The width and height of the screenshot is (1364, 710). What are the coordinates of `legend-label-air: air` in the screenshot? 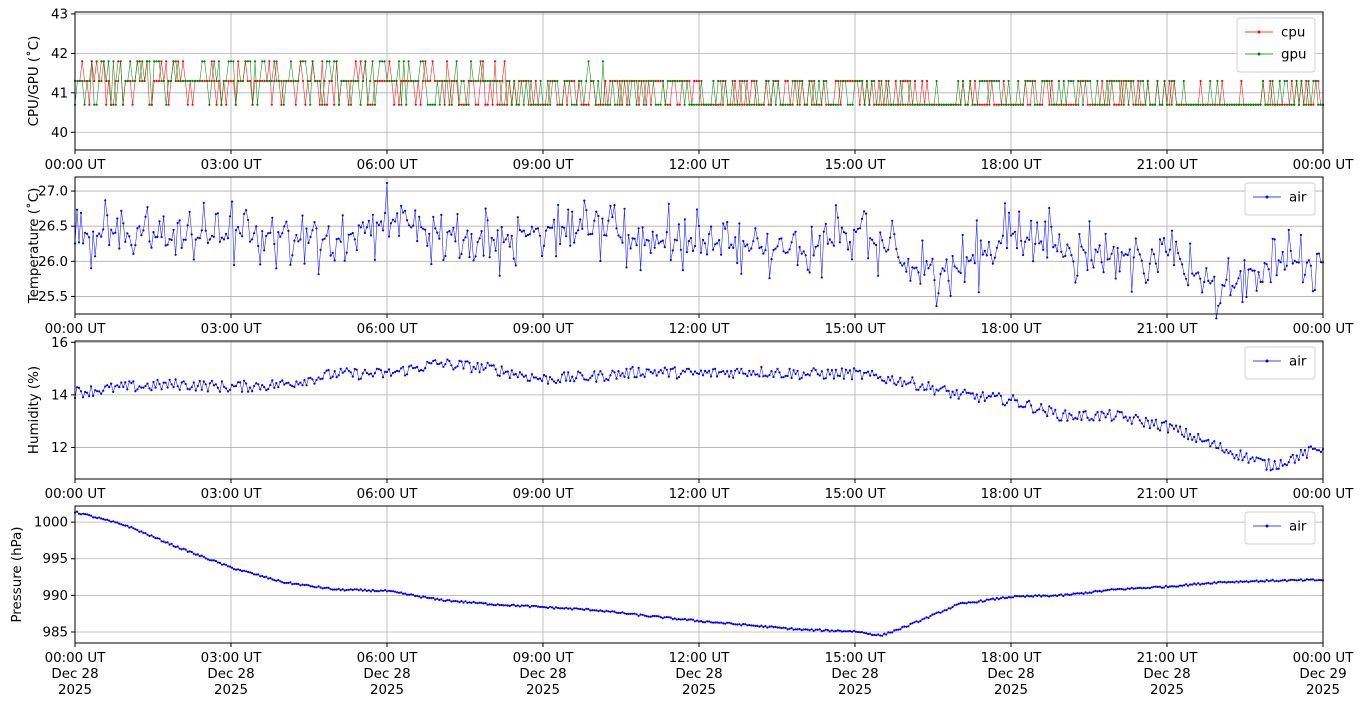 It's located at (1298, 198).